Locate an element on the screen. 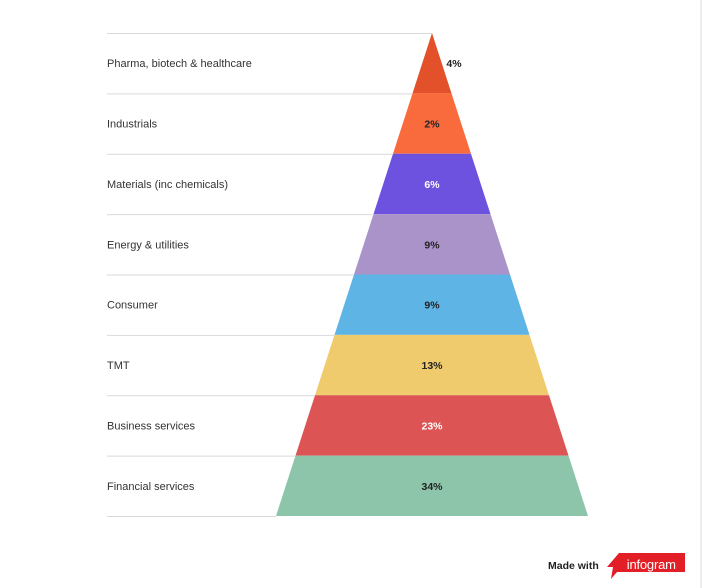 The height and width of the screenshot is (588, 702). right-edge-border is located at coordinates (701, 294).